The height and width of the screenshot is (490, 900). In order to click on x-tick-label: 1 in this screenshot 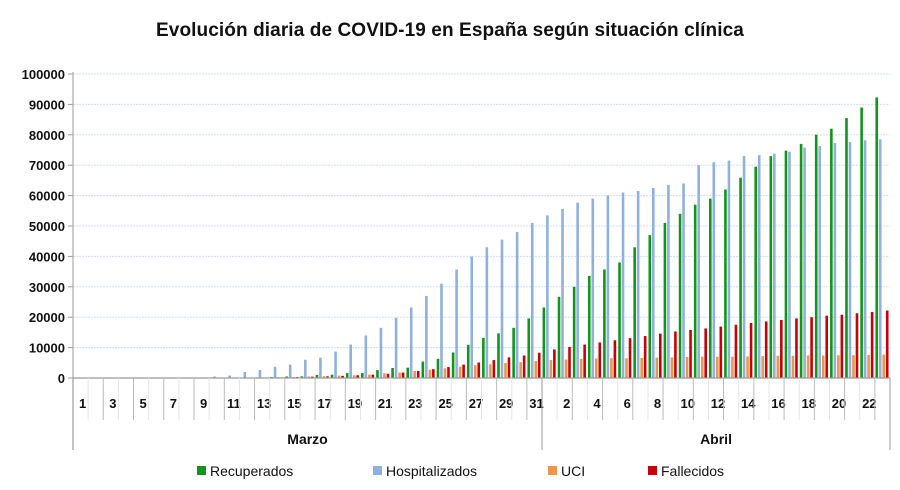, I will do `click(82, 403)`.